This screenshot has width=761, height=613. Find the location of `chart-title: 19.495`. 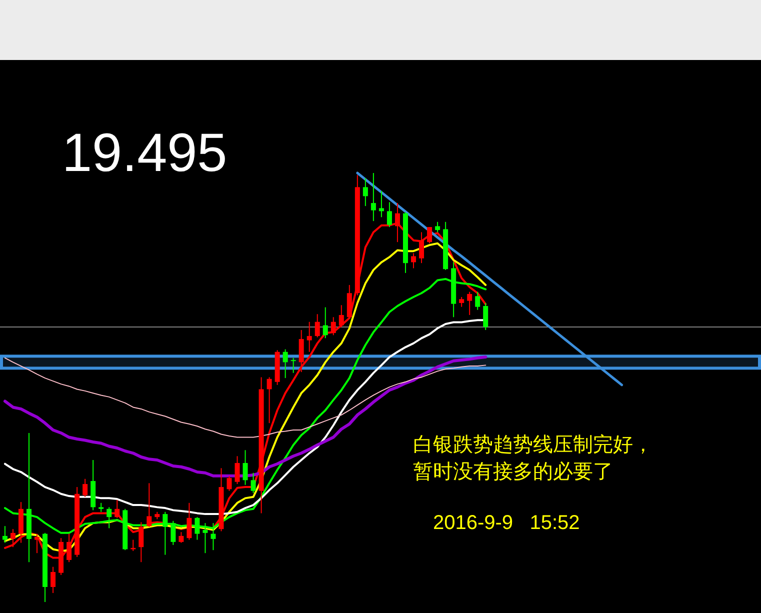

chart-title: 19.495 is located at coordinates (145, 153).